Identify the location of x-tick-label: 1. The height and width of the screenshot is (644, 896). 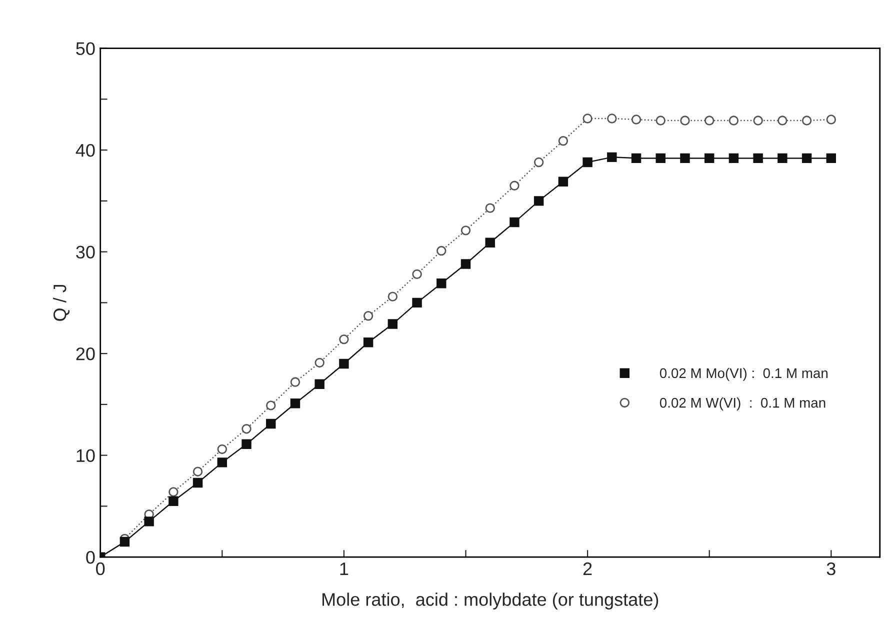
(344, 569).